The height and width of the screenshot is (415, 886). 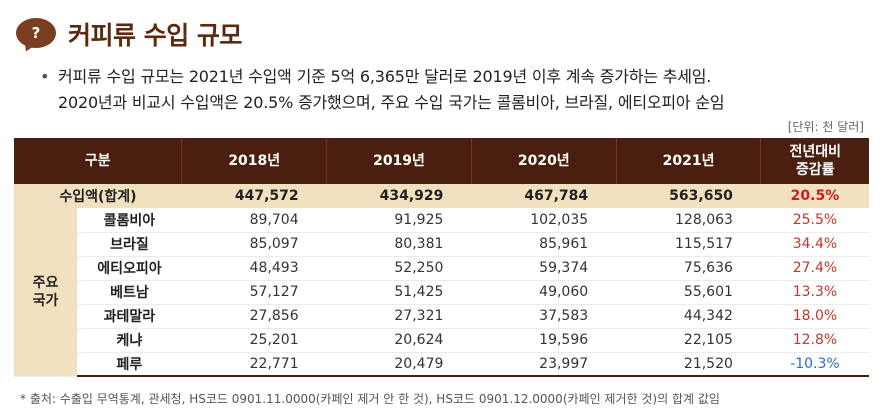 What do you see at coordinates (688, 292) in the screenshot?
I see `table-cell: 55,601` at bounding box center [688, 292].